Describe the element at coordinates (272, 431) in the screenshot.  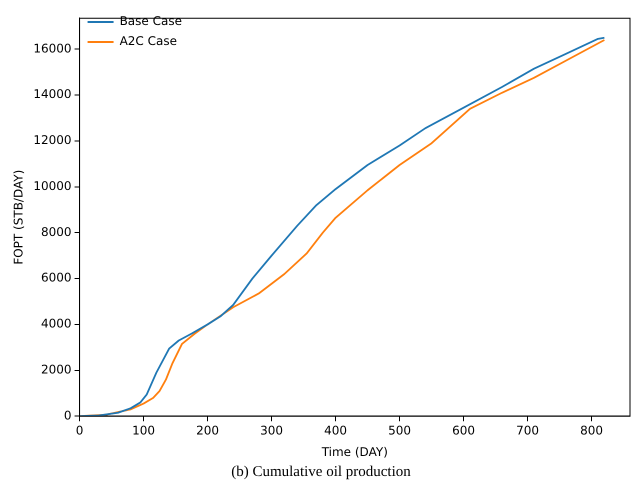
I see `x-tick-label: 300` at that location.